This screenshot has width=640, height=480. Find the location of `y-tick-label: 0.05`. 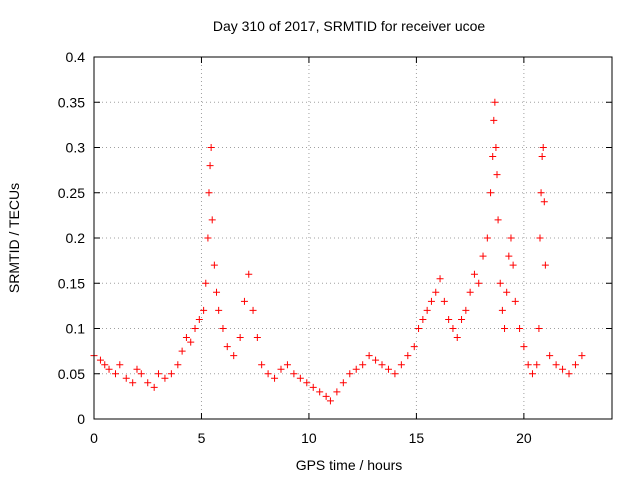

y-tick-label: 0.05 is located at coordinates (71, 374).